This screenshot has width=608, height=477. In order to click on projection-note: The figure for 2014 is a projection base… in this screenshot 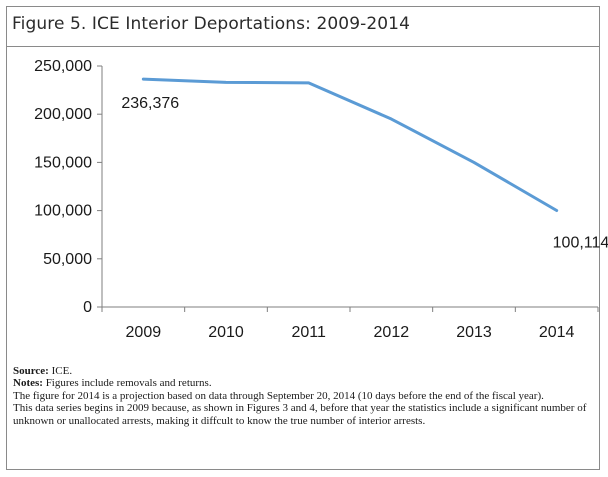, I will do `click(278, 395)`.